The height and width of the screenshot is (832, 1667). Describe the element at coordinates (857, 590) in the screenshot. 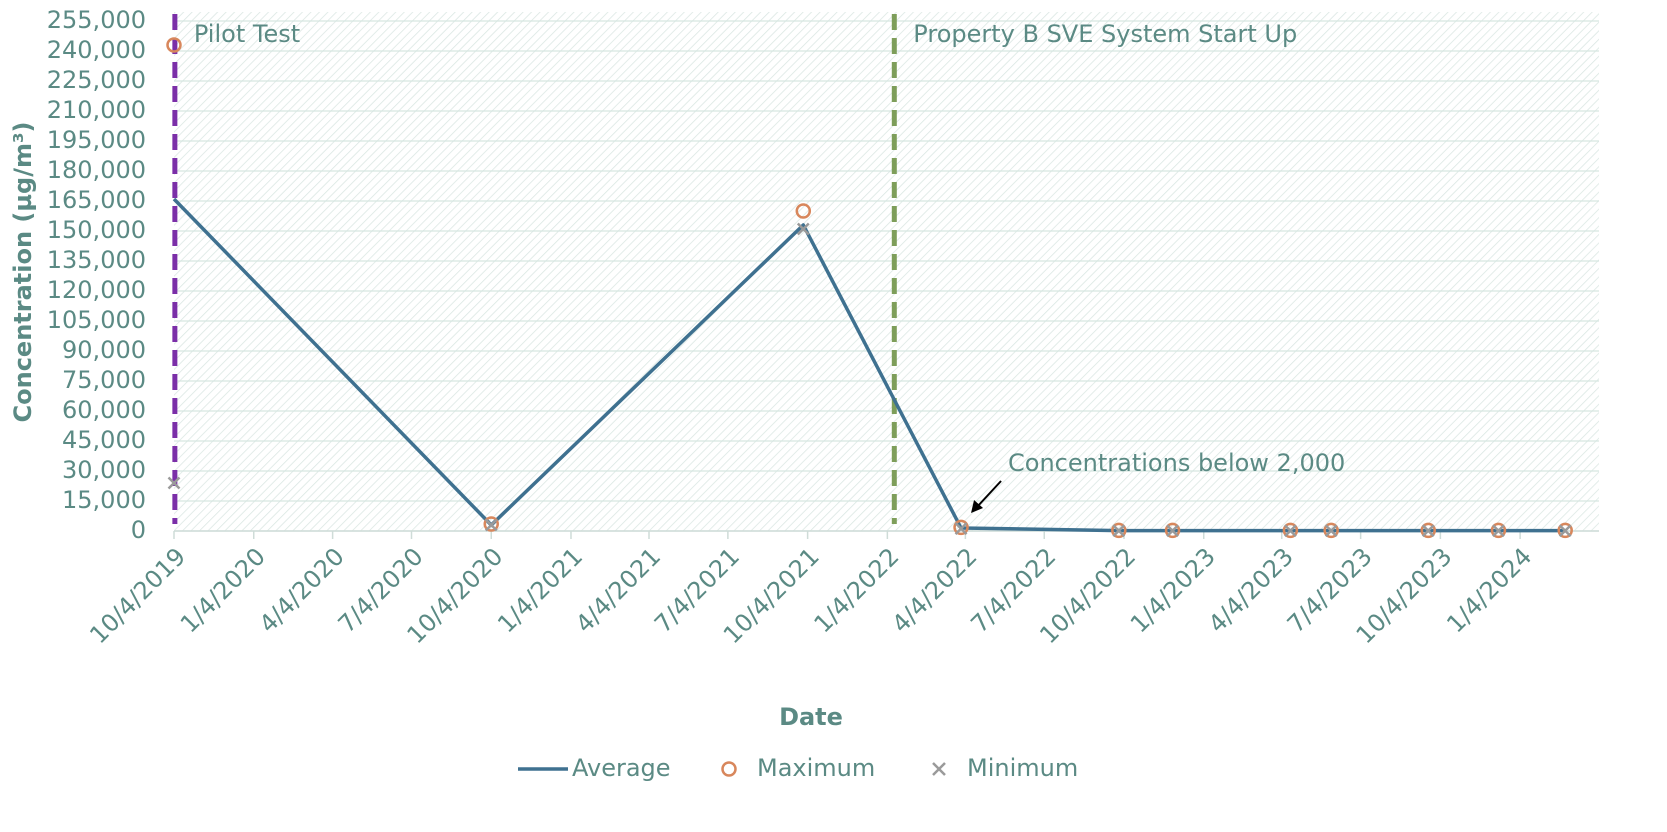

I see `x-tick-label: 1/4/2022` at that location.